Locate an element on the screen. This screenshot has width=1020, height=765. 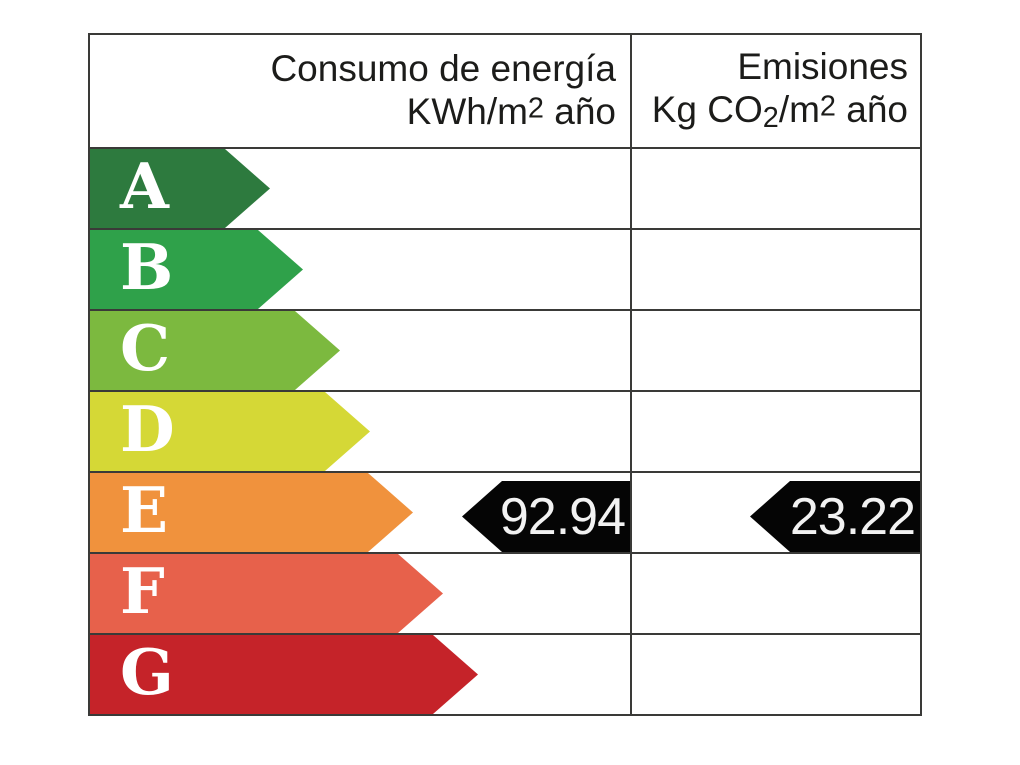
emissions-header-title: Emisiones is located at coordinates (769, 67).